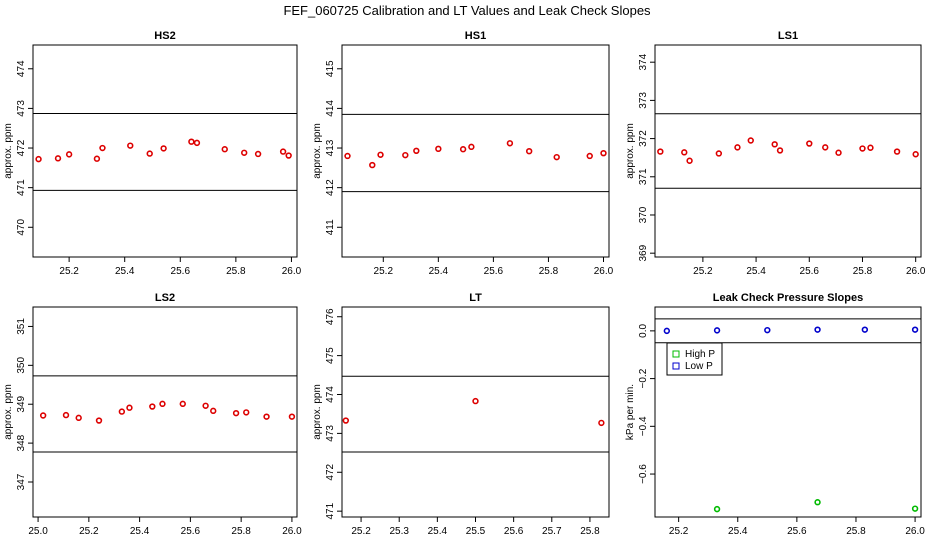  I want to click on legend-swatch, so click(676, 354).